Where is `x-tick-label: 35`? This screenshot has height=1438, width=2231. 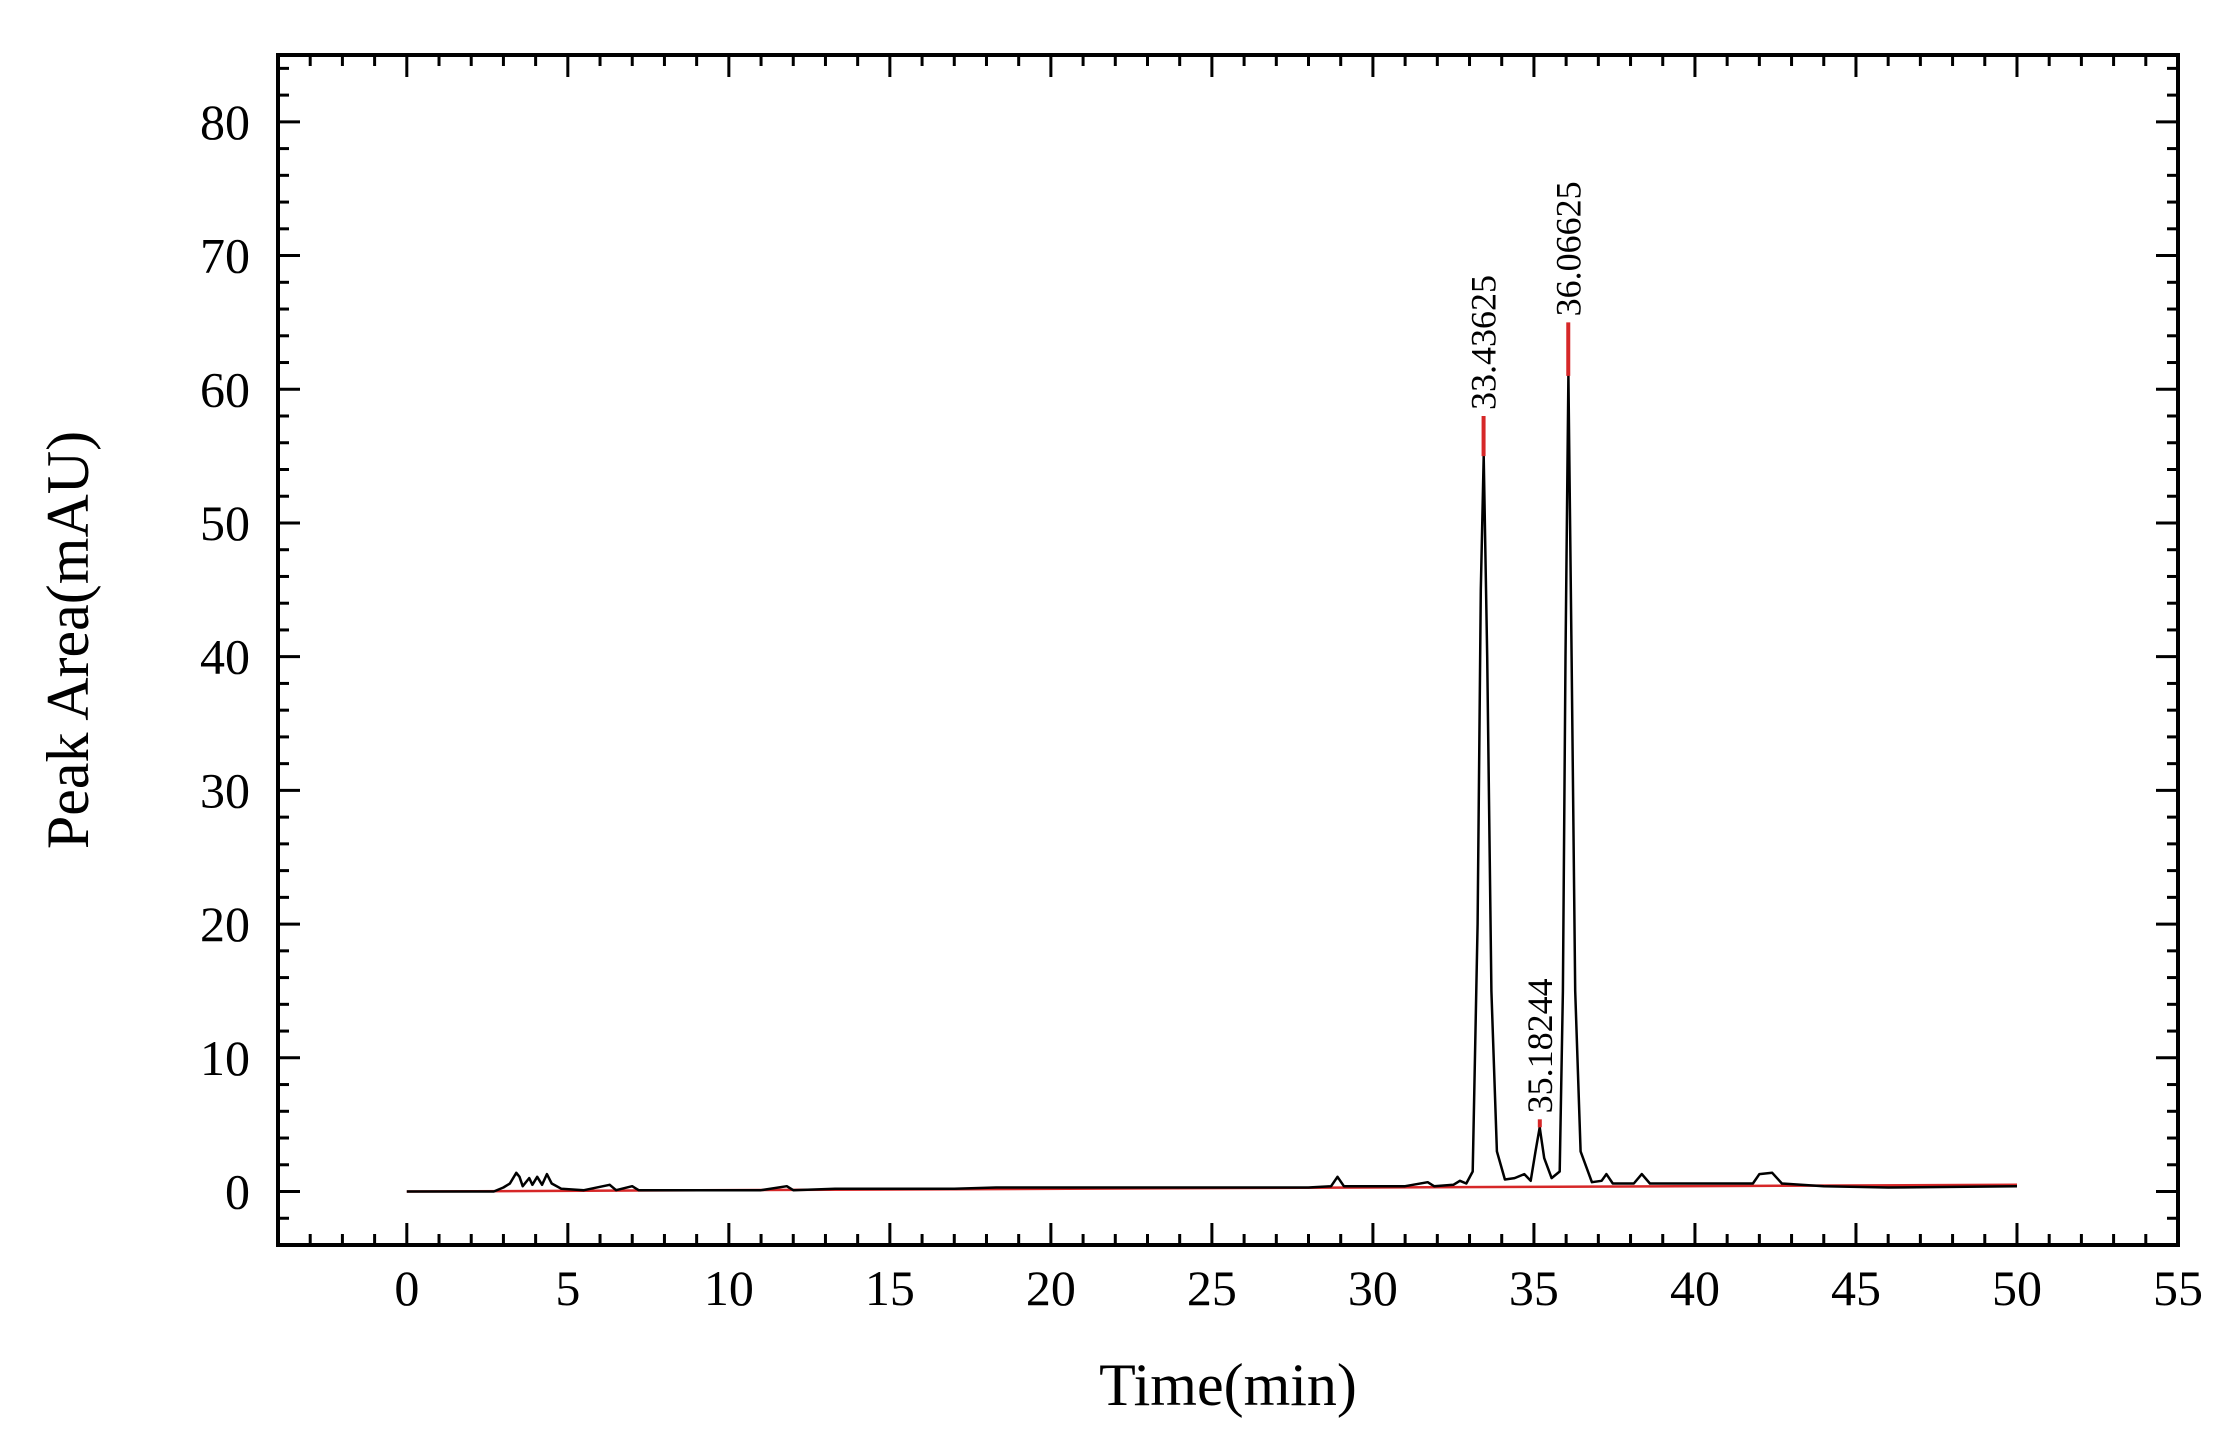 x-tick-label: 35 is located at coordinates (1534, 1288).